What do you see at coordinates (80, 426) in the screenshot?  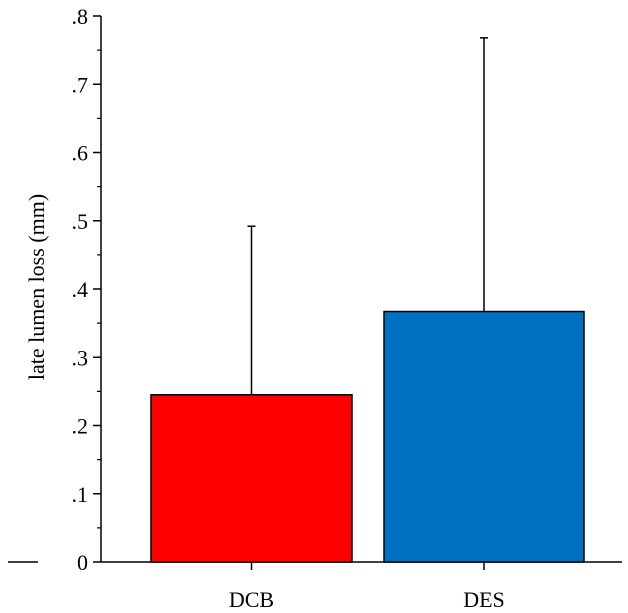 I see `y-tick-label: .2` at bounding box center [80, 426].